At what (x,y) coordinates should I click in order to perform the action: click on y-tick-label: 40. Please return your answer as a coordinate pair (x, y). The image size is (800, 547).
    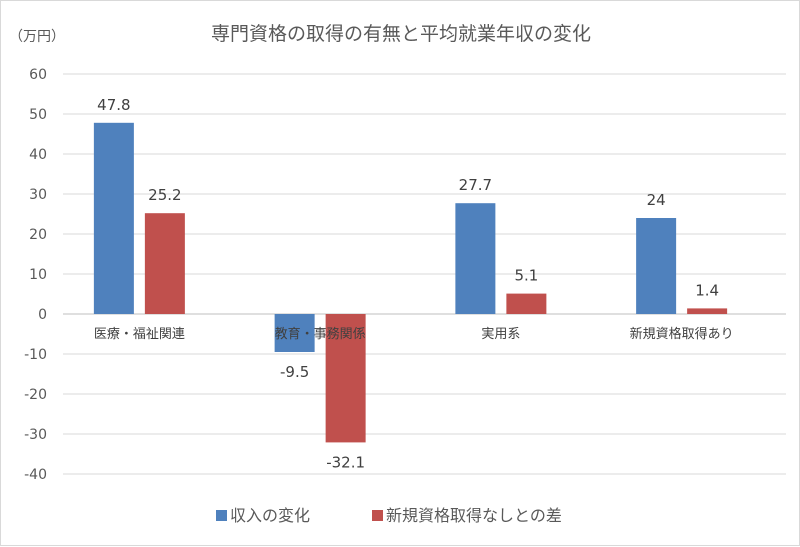
    Looking at the image, I should click on (38, 155).